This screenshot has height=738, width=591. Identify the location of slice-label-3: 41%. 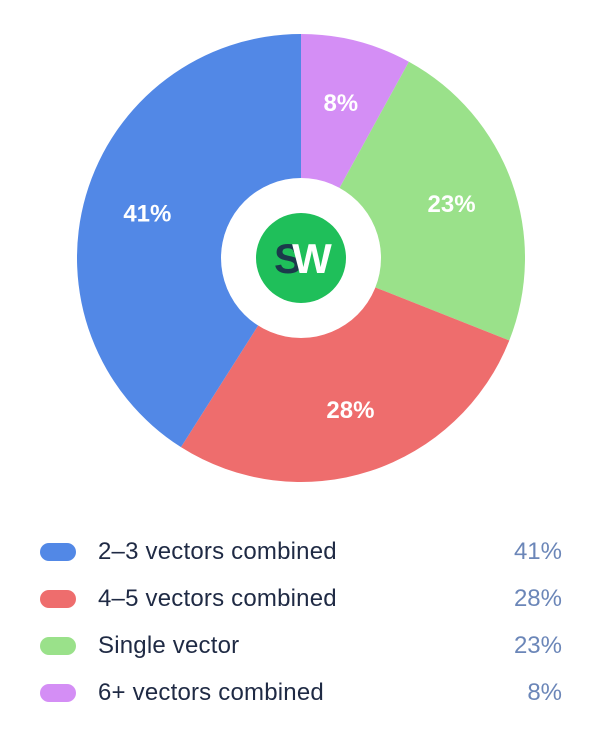
(147, 213).